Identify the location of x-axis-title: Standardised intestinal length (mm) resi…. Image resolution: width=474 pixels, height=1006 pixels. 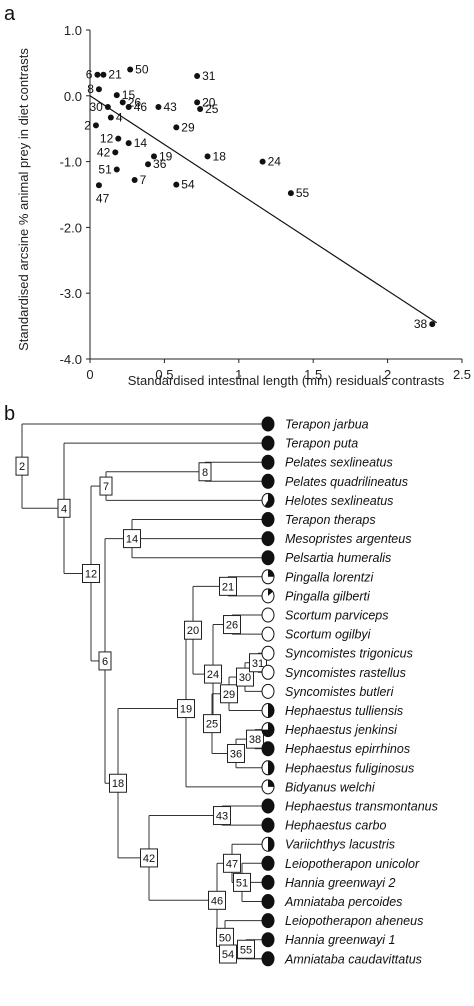
(286, 380).